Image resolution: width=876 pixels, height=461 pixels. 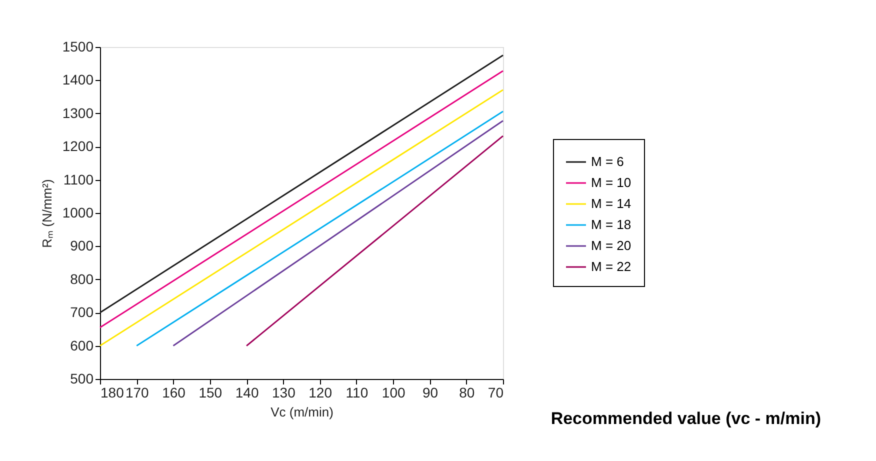 What do you see at coordinates (357, 392) in the screenshot?
I see `x-tick-label: 110` at bounding box center [357, 392].